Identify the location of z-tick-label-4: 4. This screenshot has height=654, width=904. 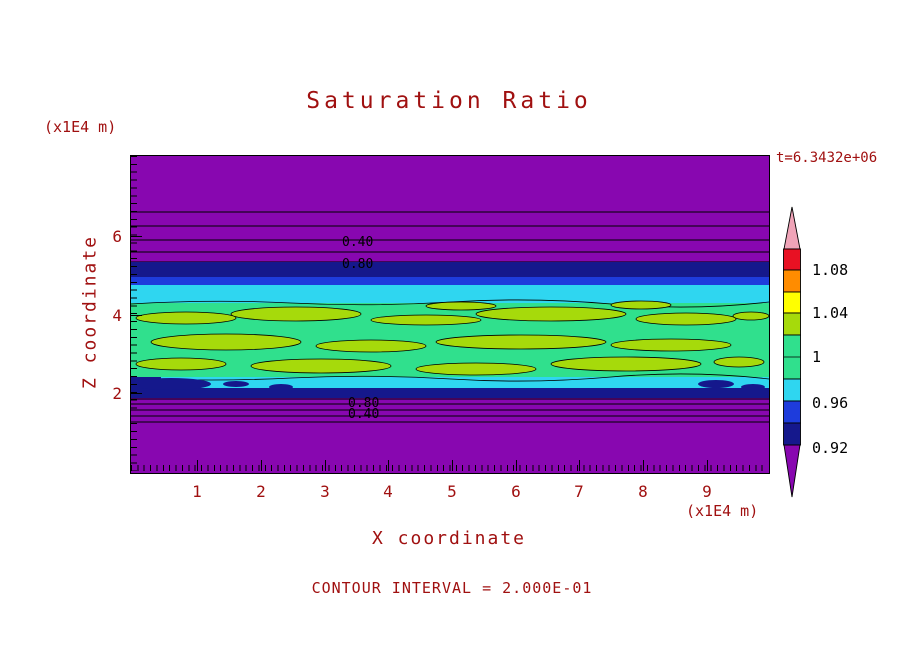
(117, 315).